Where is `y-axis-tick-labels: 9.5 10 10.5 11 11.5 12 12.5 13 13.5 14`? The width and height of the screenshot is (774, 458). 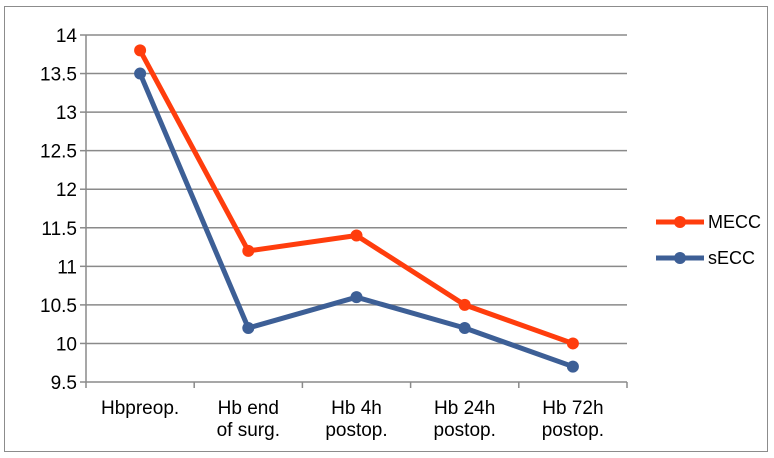 y-axis-tick-labels: 9.5 10 10.5 11 11.5 12 12.5 13 13.5 14 is located at coordinates (58, 210).